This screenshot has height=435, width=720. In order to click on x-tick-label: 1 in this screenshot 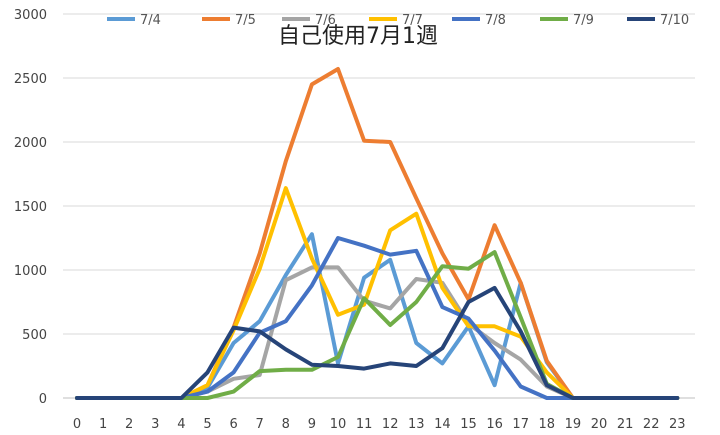, I will do `click(103, 424)`.